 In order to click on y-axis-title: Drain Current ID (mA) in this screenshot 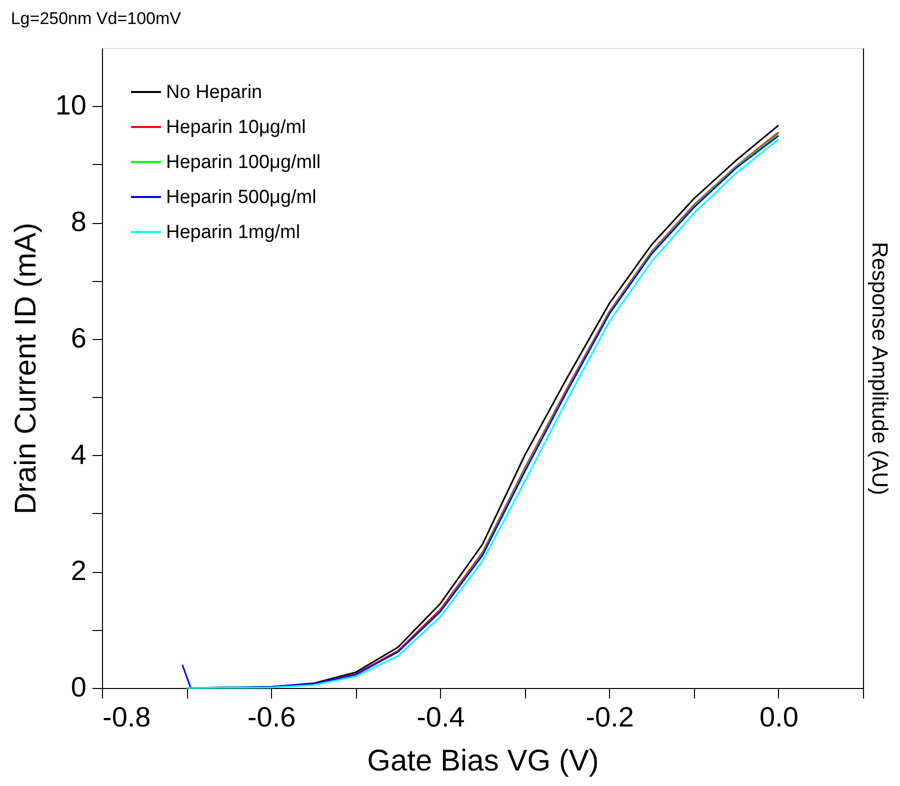, I will do `click(25, 368)`.